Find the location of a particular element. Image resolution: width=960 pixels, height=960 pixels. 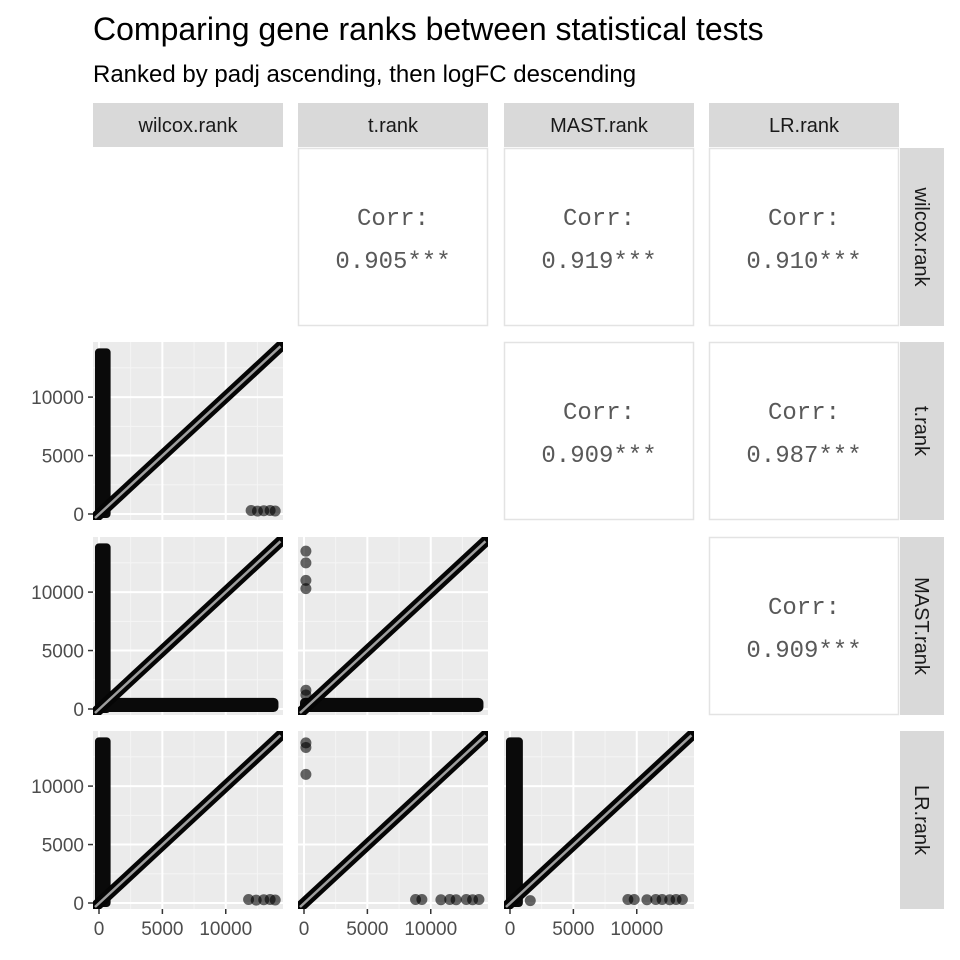

scatter-panel-wilcox.rank-vs-t.rank is located at coordinates (188, 431).